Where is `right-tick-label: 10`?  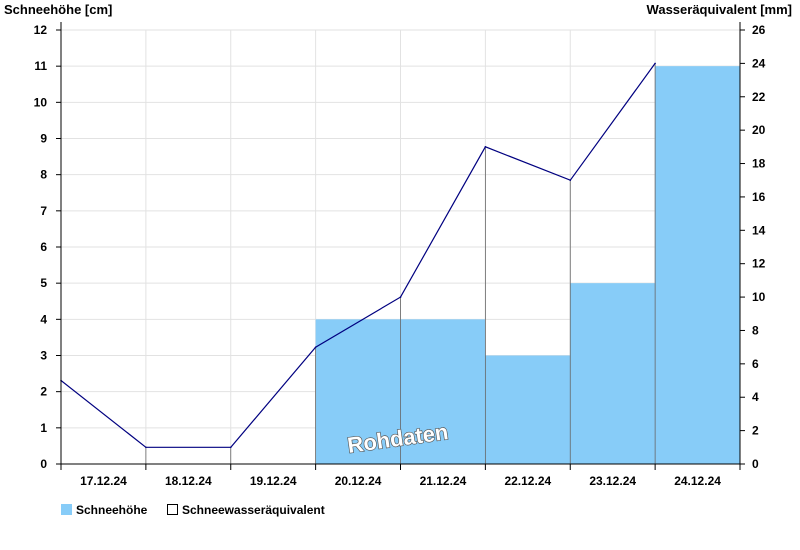 right-tick-label: 10 is located at coordinates (759, 297).